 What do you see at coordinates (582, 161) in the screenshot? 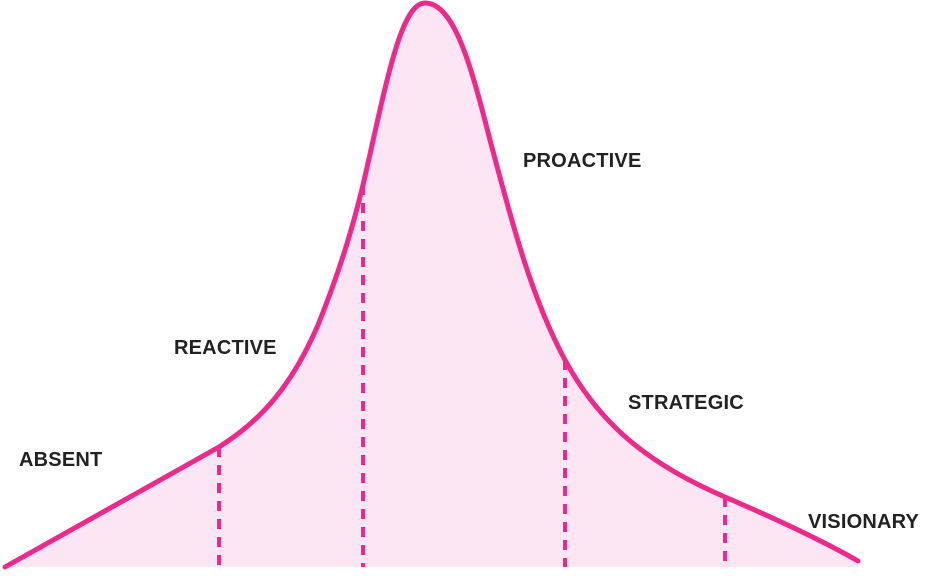
I see `stage-label-proactive: PROACTIVE` at bounding box center [582, 161].